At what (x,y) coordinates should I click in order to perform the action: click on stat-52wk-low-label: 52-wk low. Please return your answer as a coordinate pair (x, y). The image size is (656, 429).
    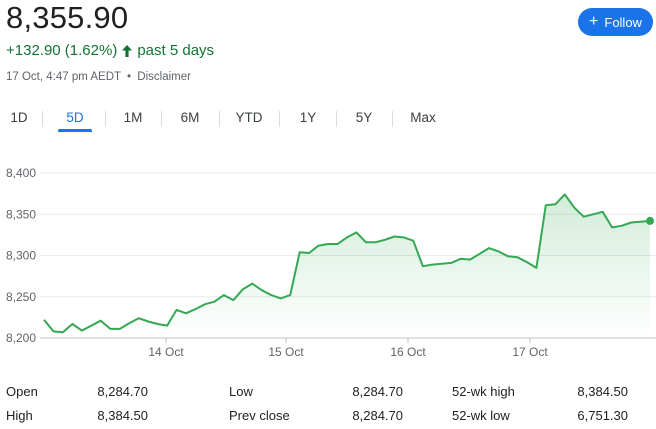
    Looking at the image, I should click on (481, 415).